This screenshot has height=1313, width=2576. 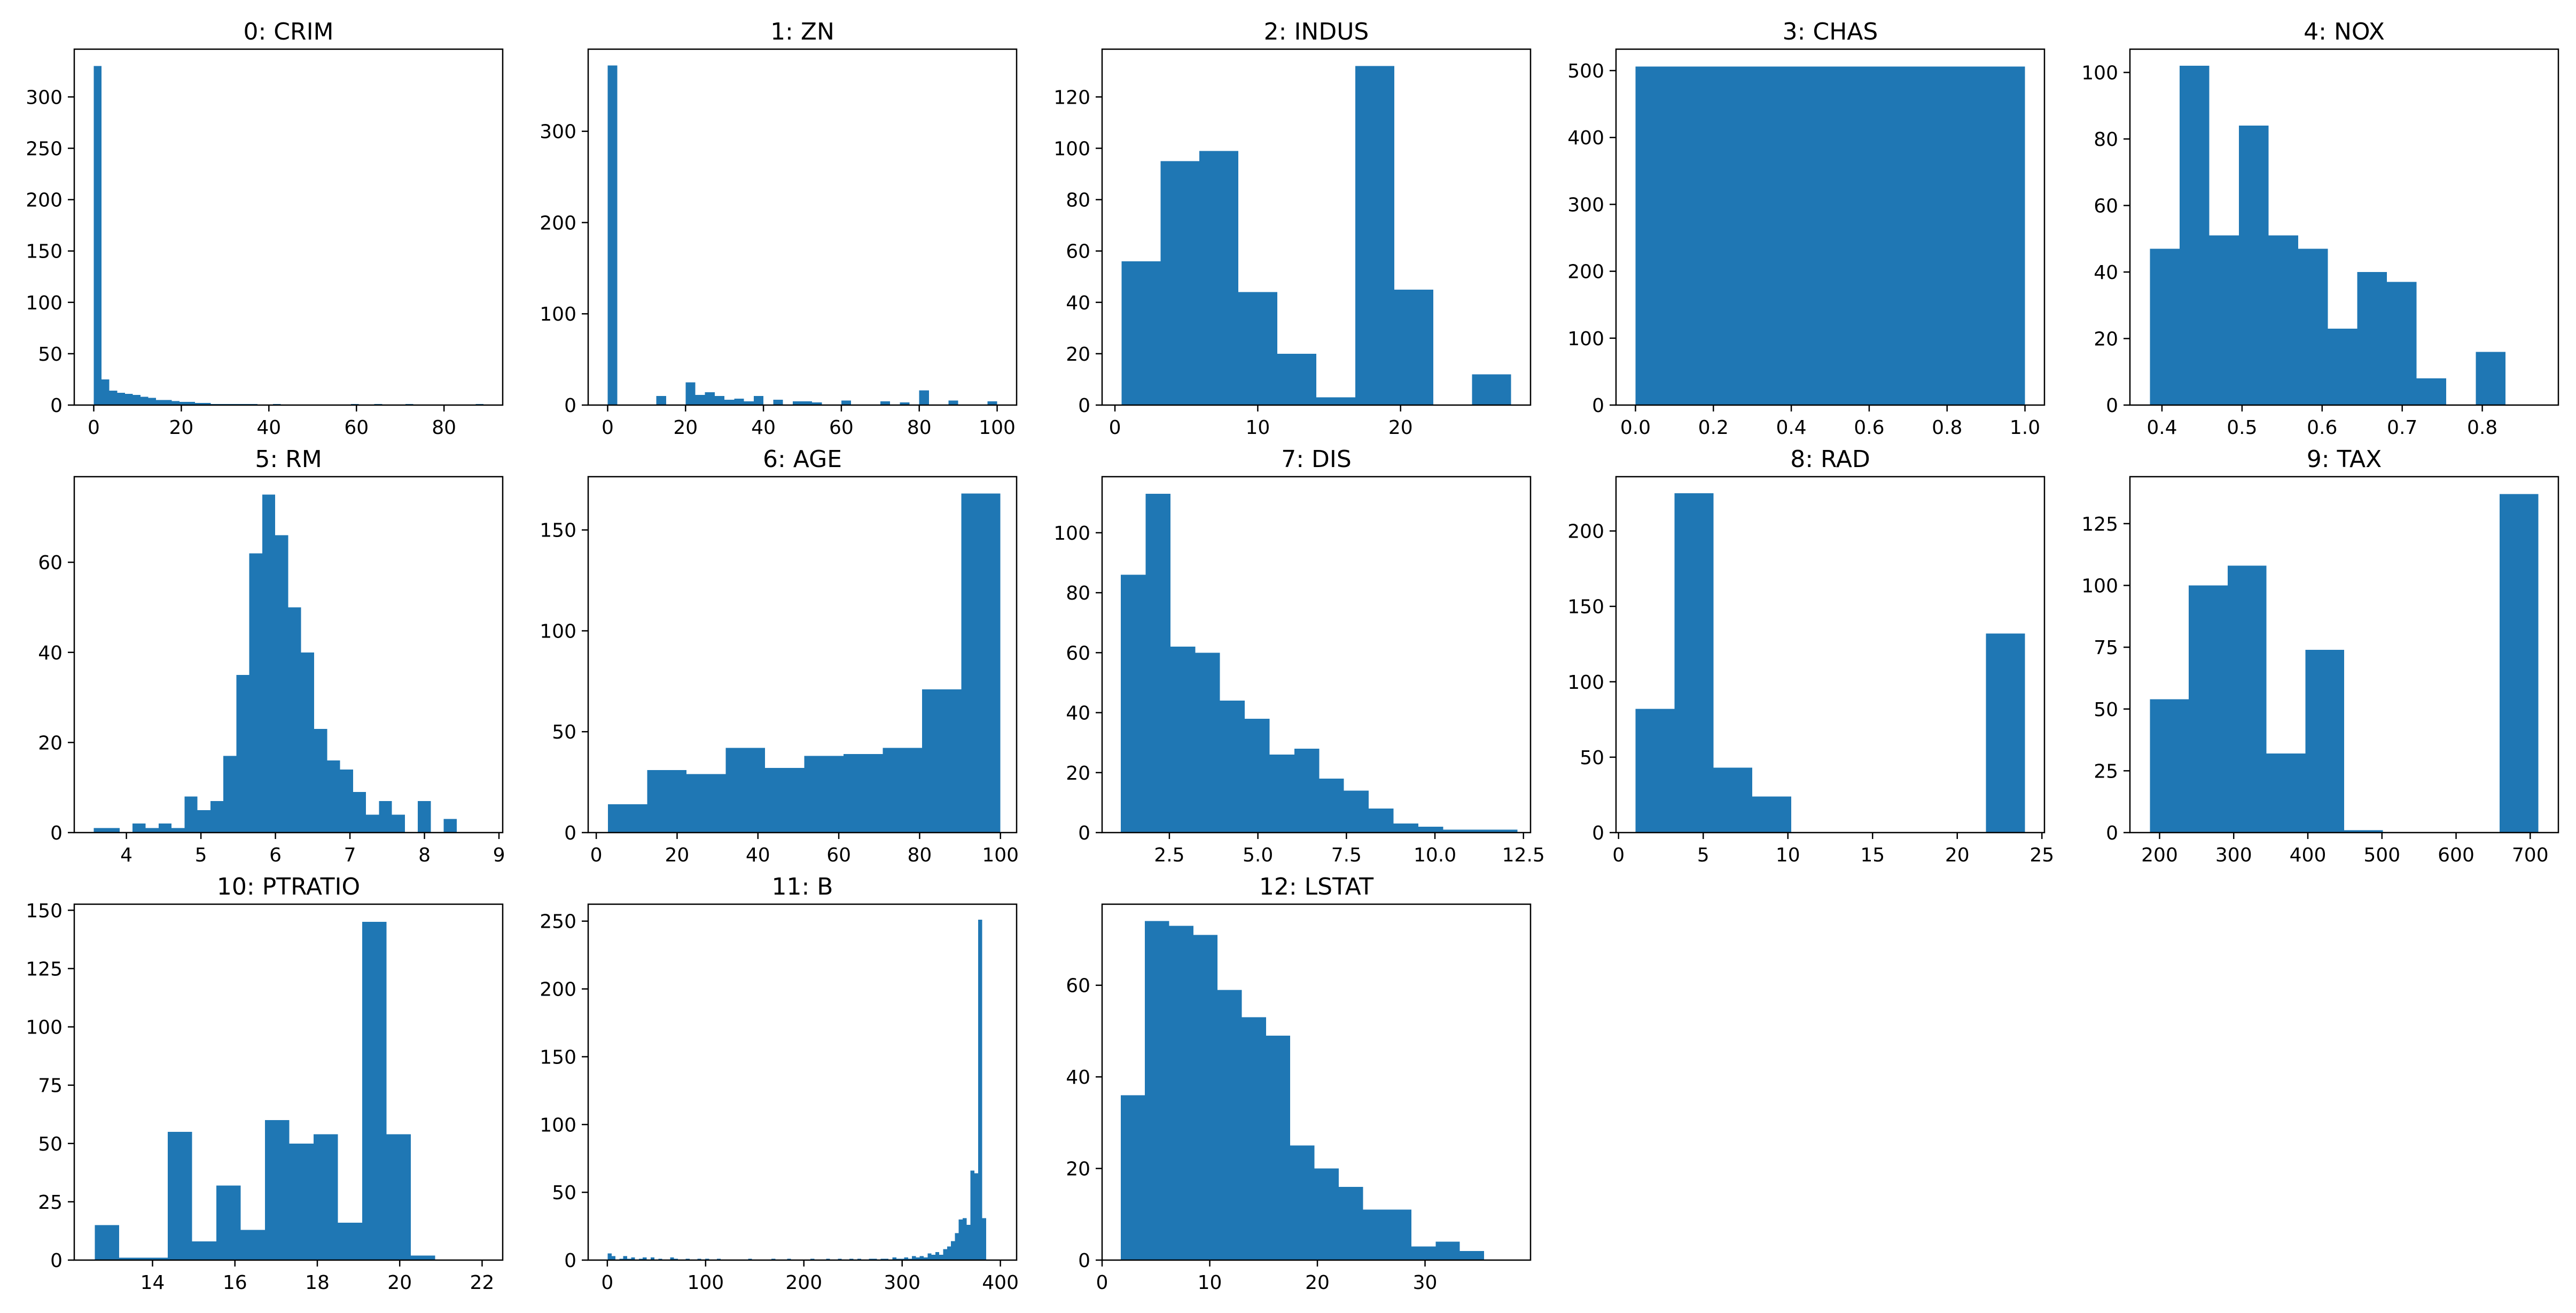 What do you see at coordinates (1078, 1078) in the screenshot?
I see `y-tick-label: 40` at bounding box center [1078, 1078].